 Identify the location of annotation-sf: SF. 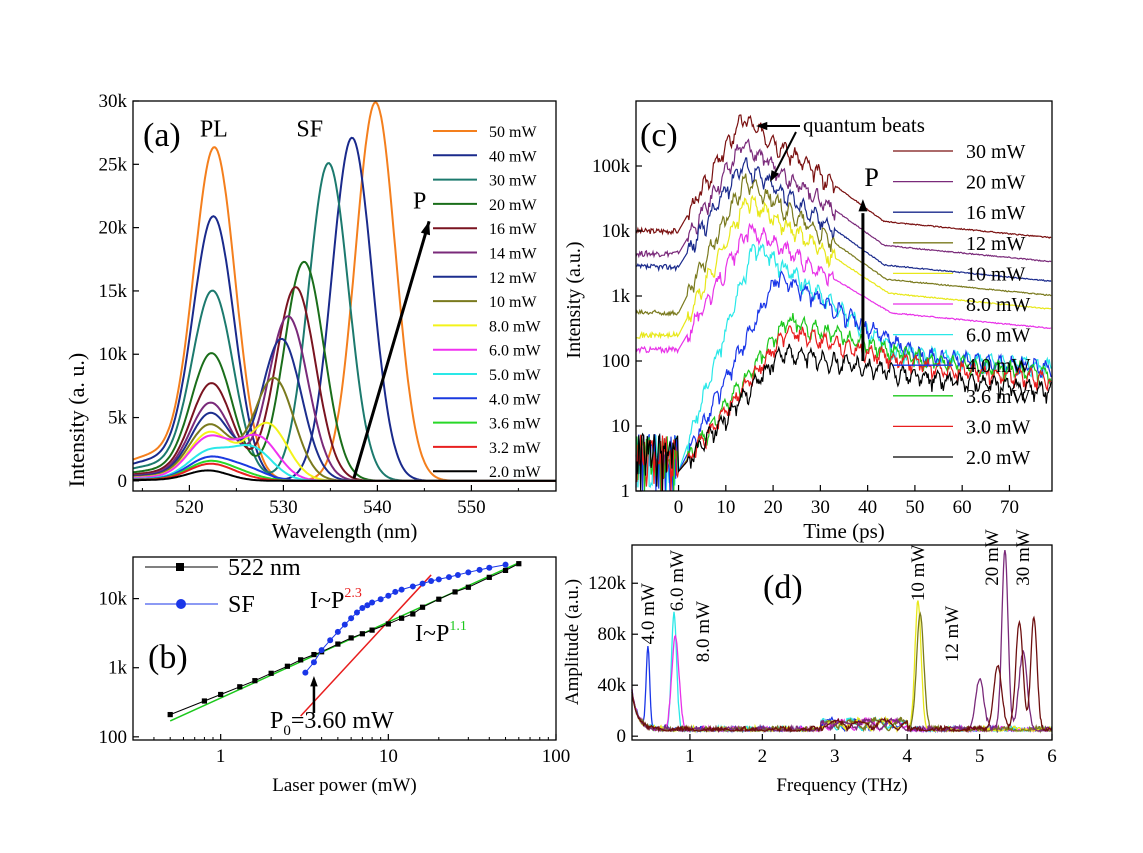
(309, 129).